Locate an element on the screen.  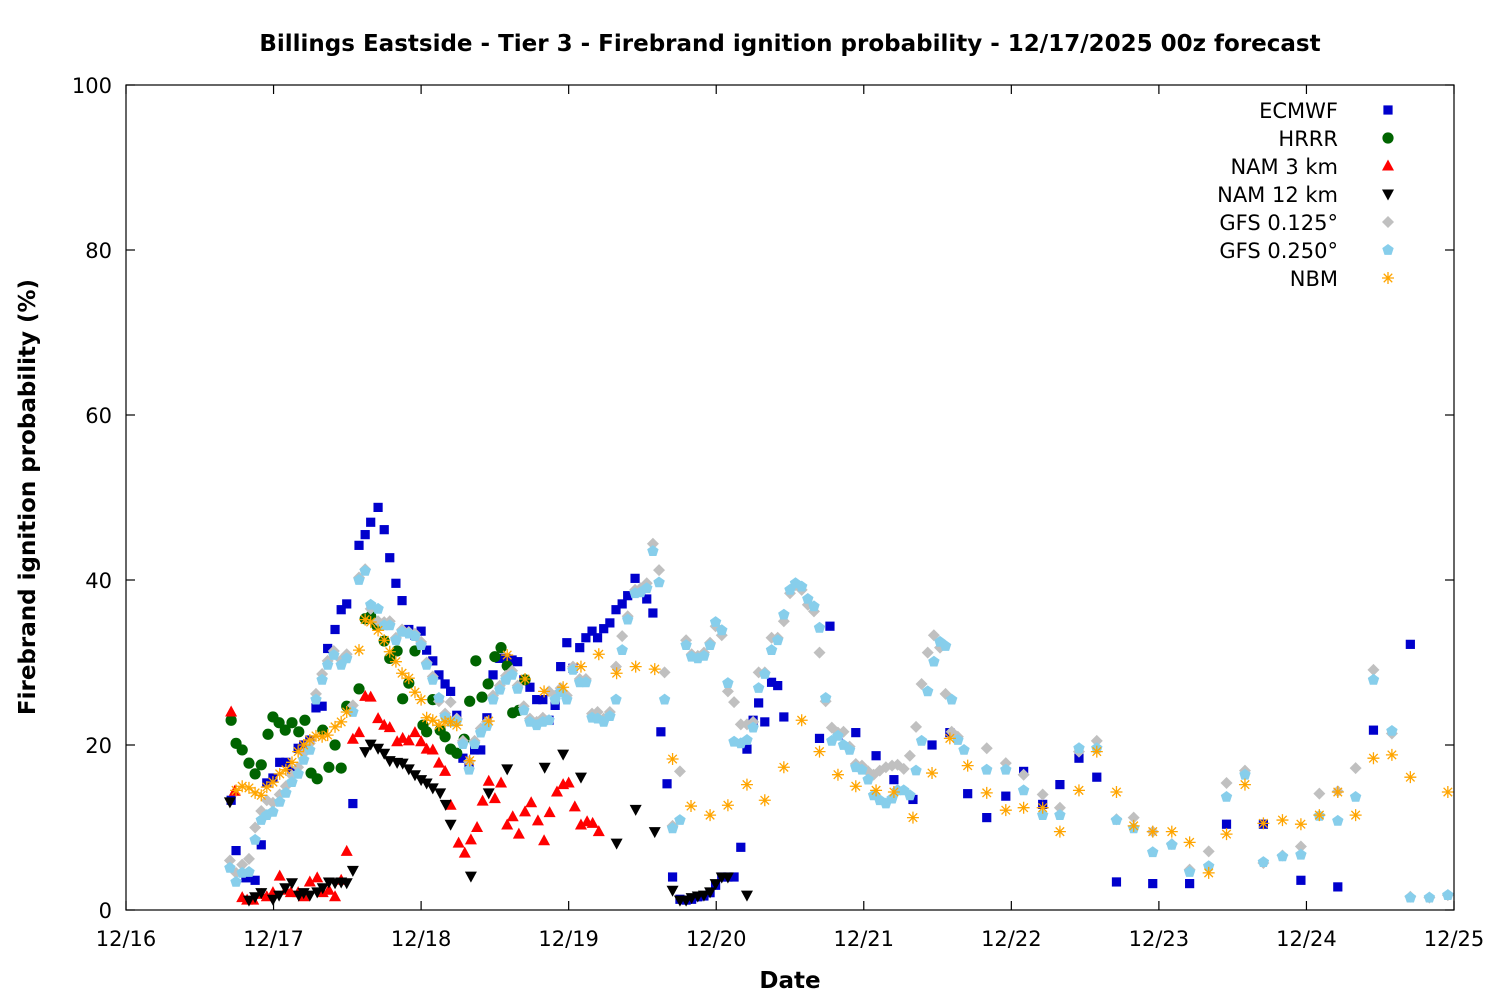
y-tick-label: 20 is located at coordinates (98, 746).